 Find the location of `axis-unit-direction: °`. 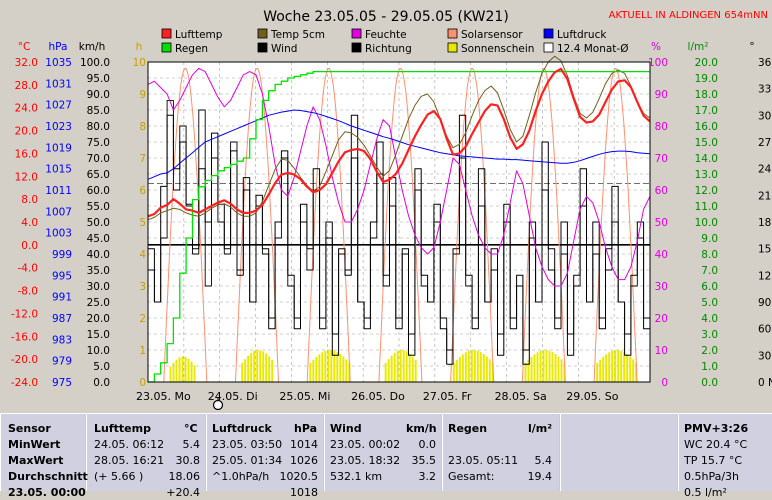

axis-unit-direction: ° is located at coordinates (751, 47).